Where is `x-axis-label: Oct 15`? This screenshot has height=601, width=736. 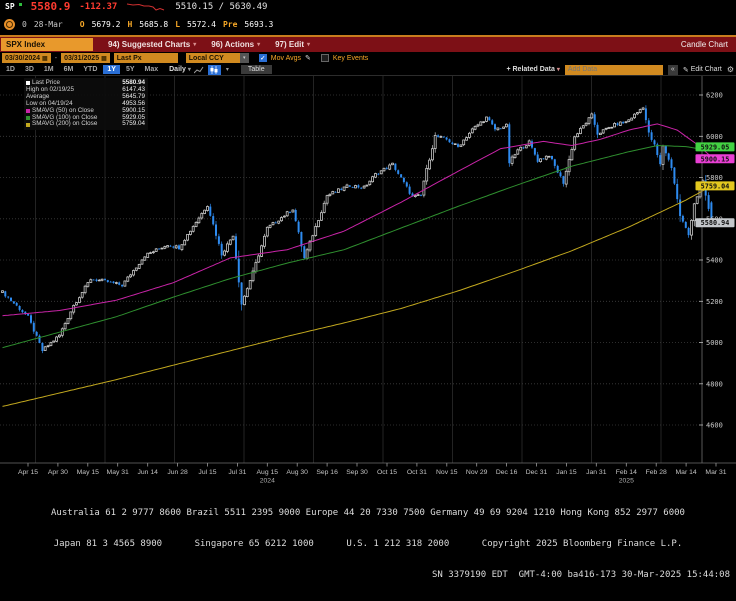
x-axis-label: Oct 15 is located at coordinates (387, 472).